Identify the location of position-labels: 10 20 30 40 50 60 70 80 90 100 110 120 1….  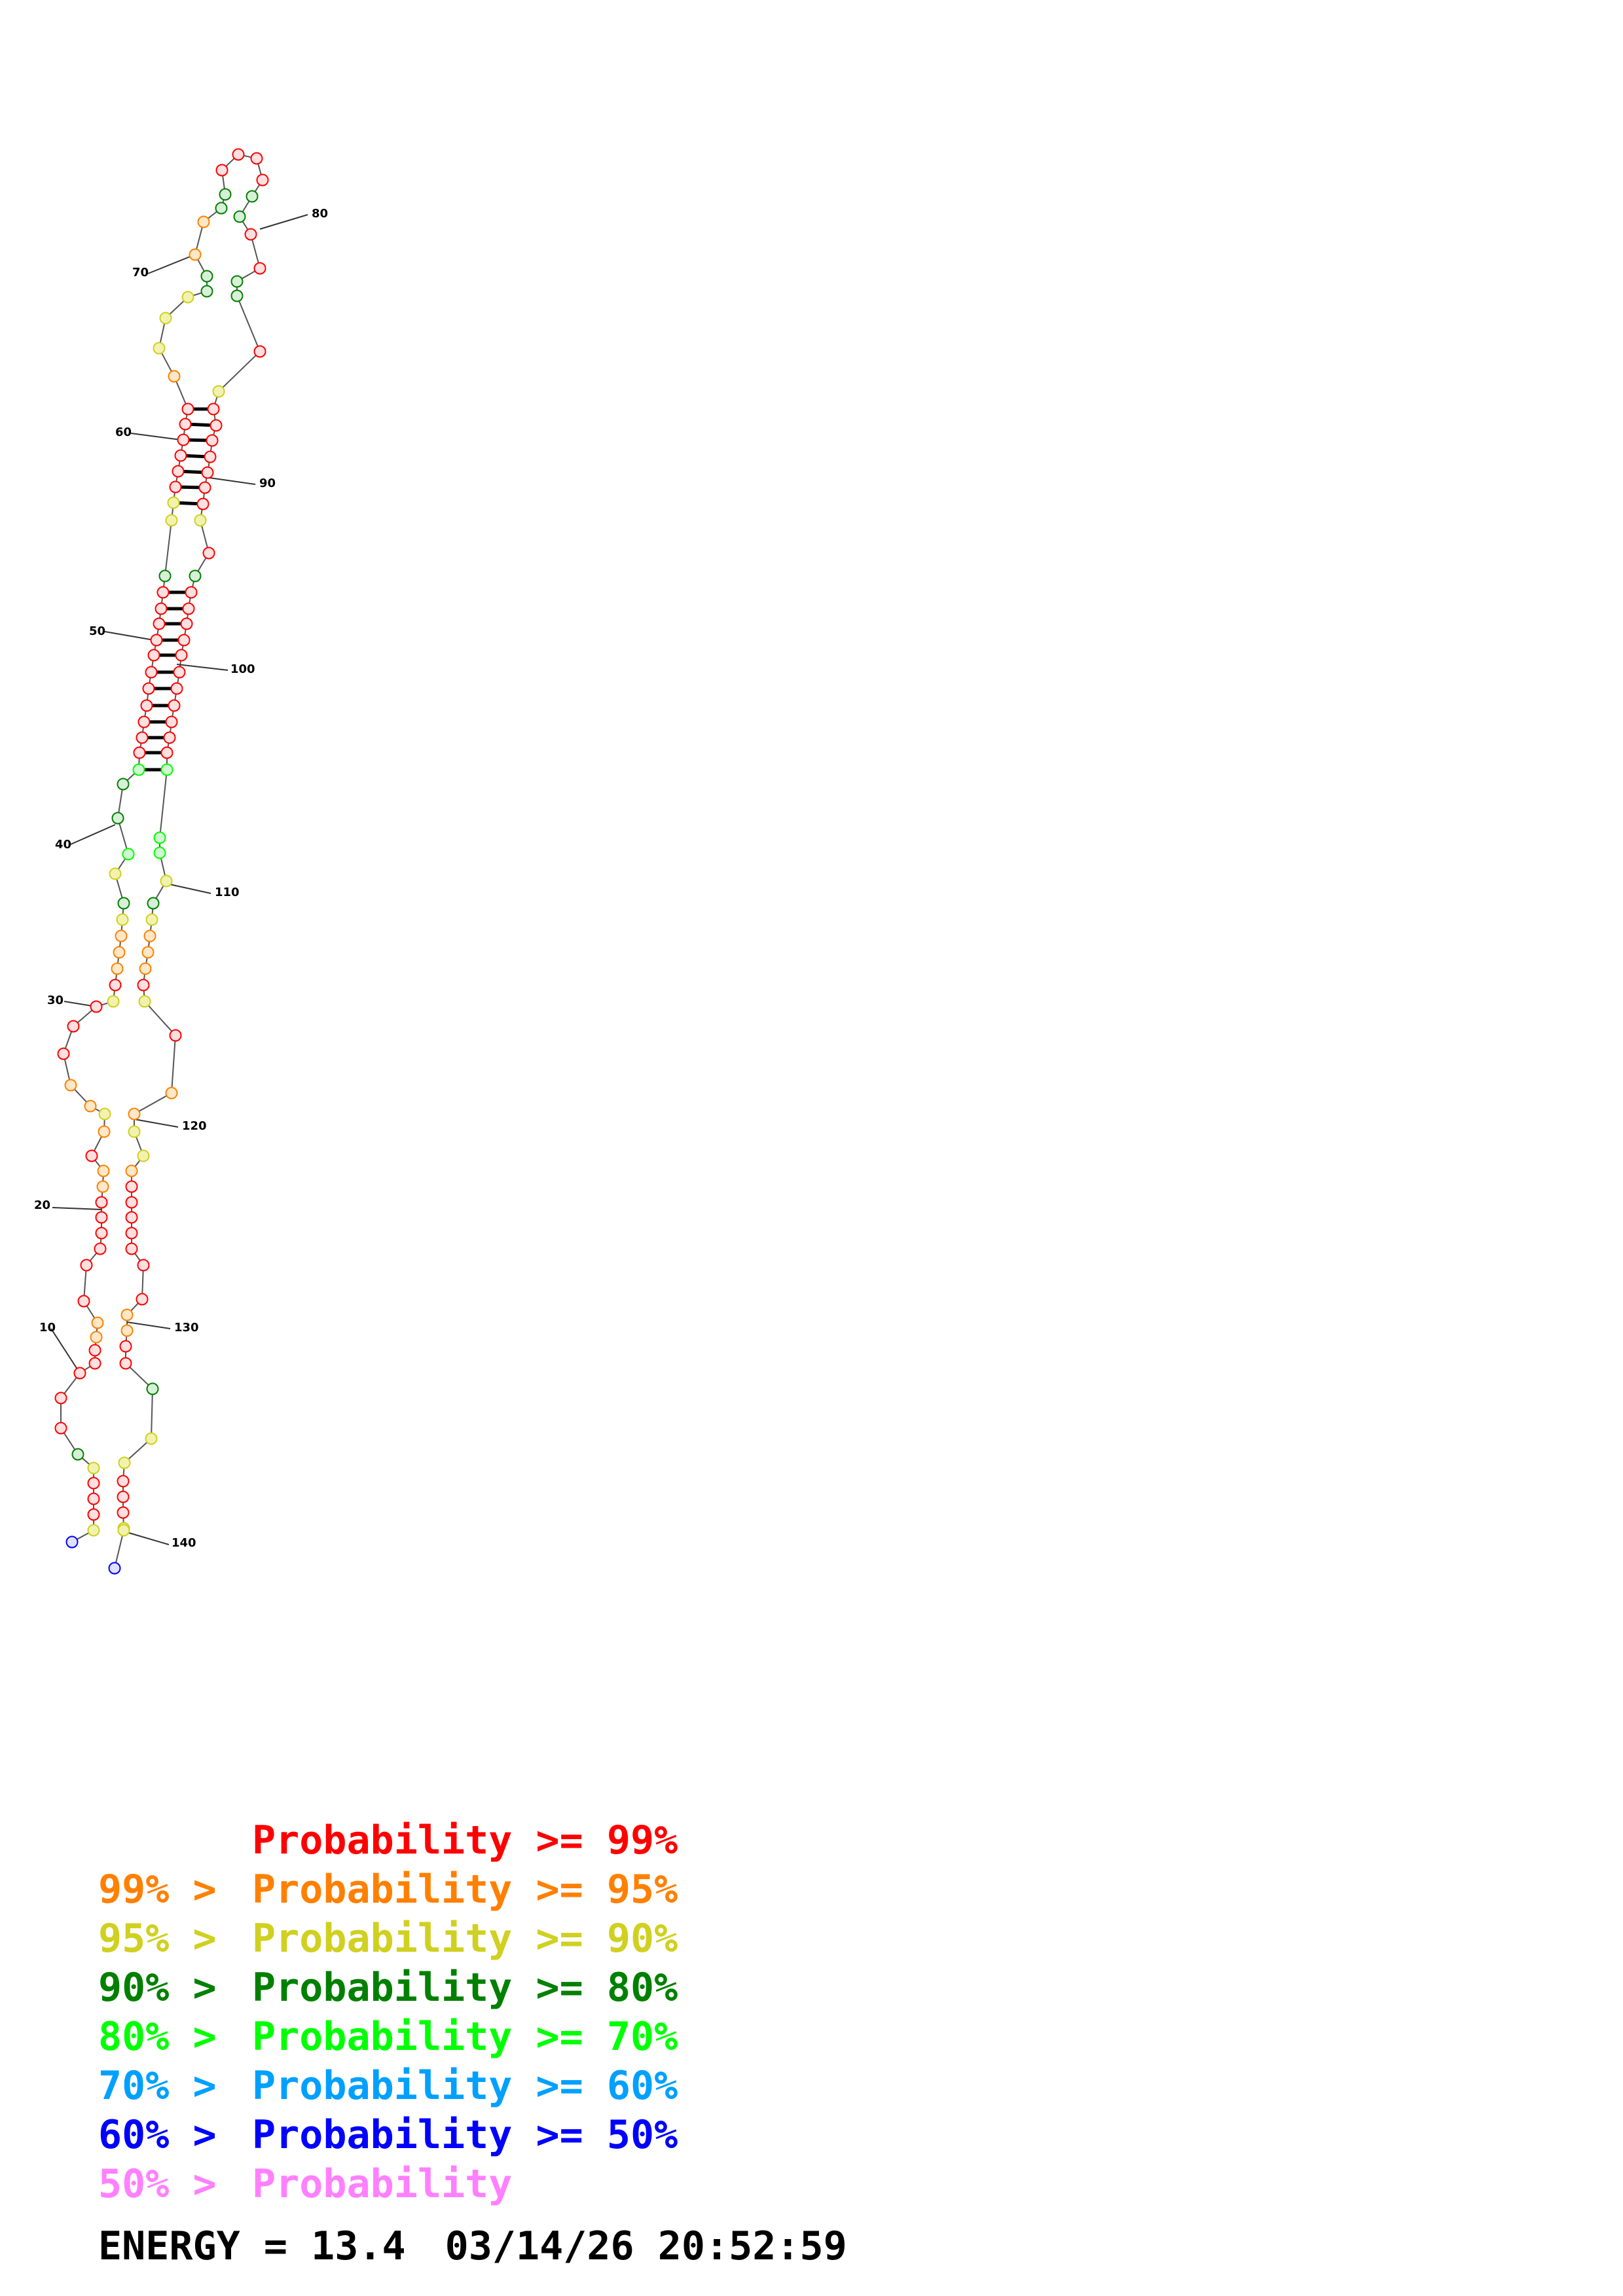
(181, 878).